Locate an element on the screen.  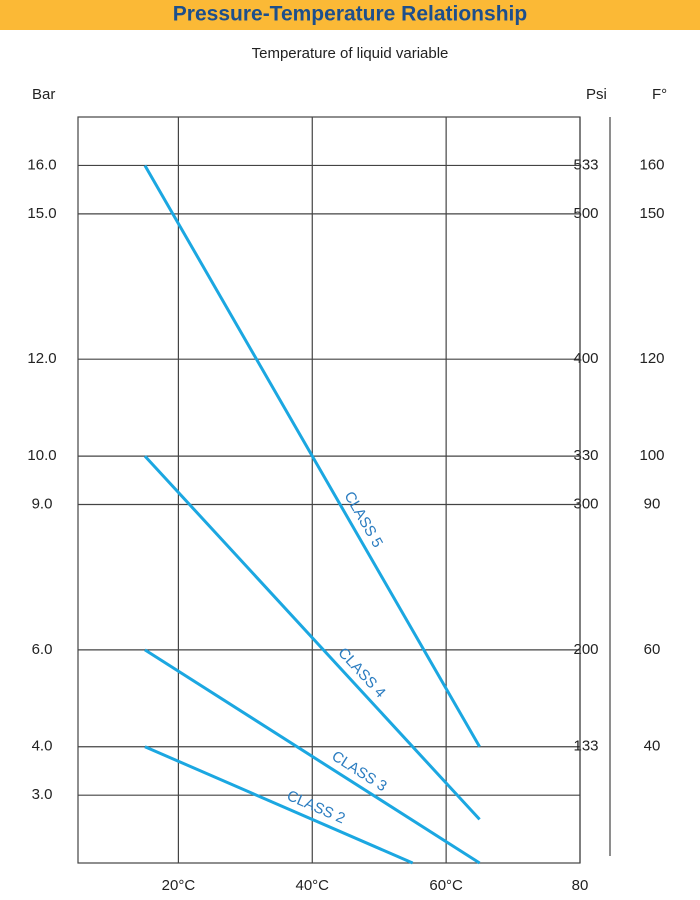
f-label: 120 is located at coordinates (651, 358).